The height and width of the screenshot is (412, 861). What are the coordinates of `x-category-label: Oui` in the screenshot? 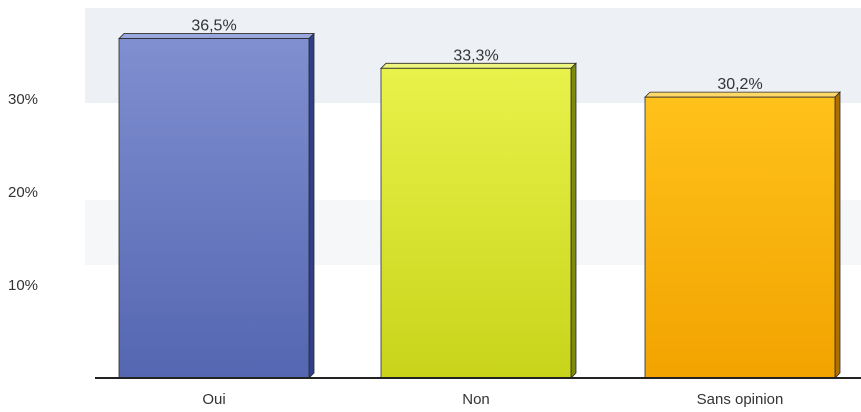 It's located at (213, 399).